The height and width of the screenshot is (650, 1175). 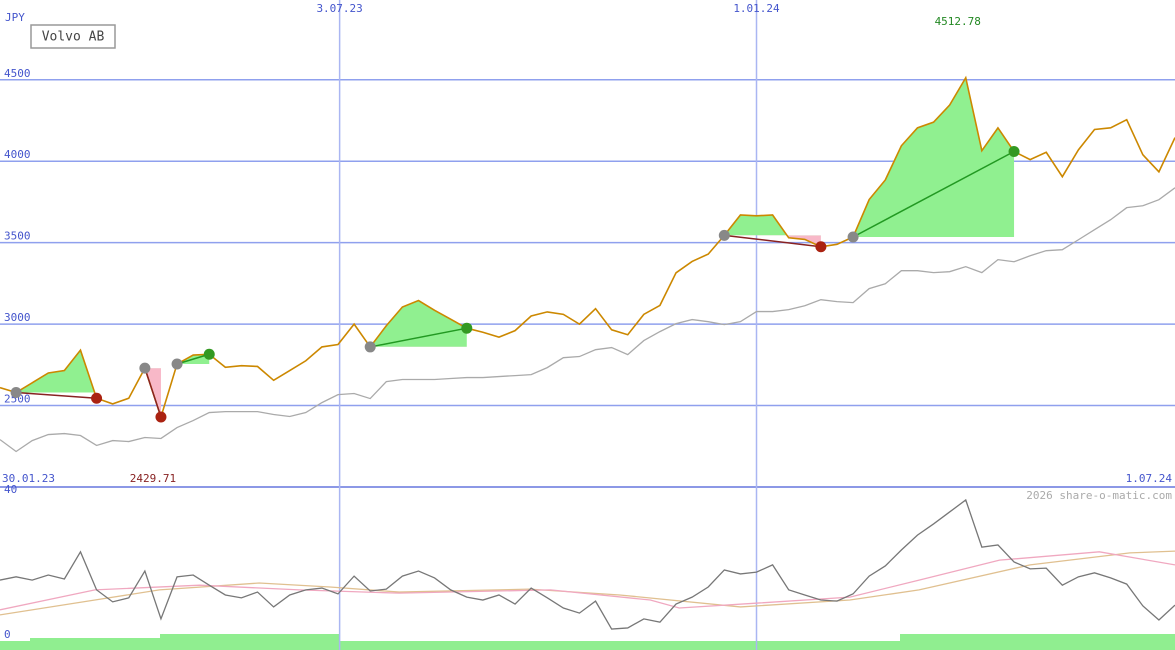 I want to click on extreme-label: 2429.71, so click(x=153, y=478).